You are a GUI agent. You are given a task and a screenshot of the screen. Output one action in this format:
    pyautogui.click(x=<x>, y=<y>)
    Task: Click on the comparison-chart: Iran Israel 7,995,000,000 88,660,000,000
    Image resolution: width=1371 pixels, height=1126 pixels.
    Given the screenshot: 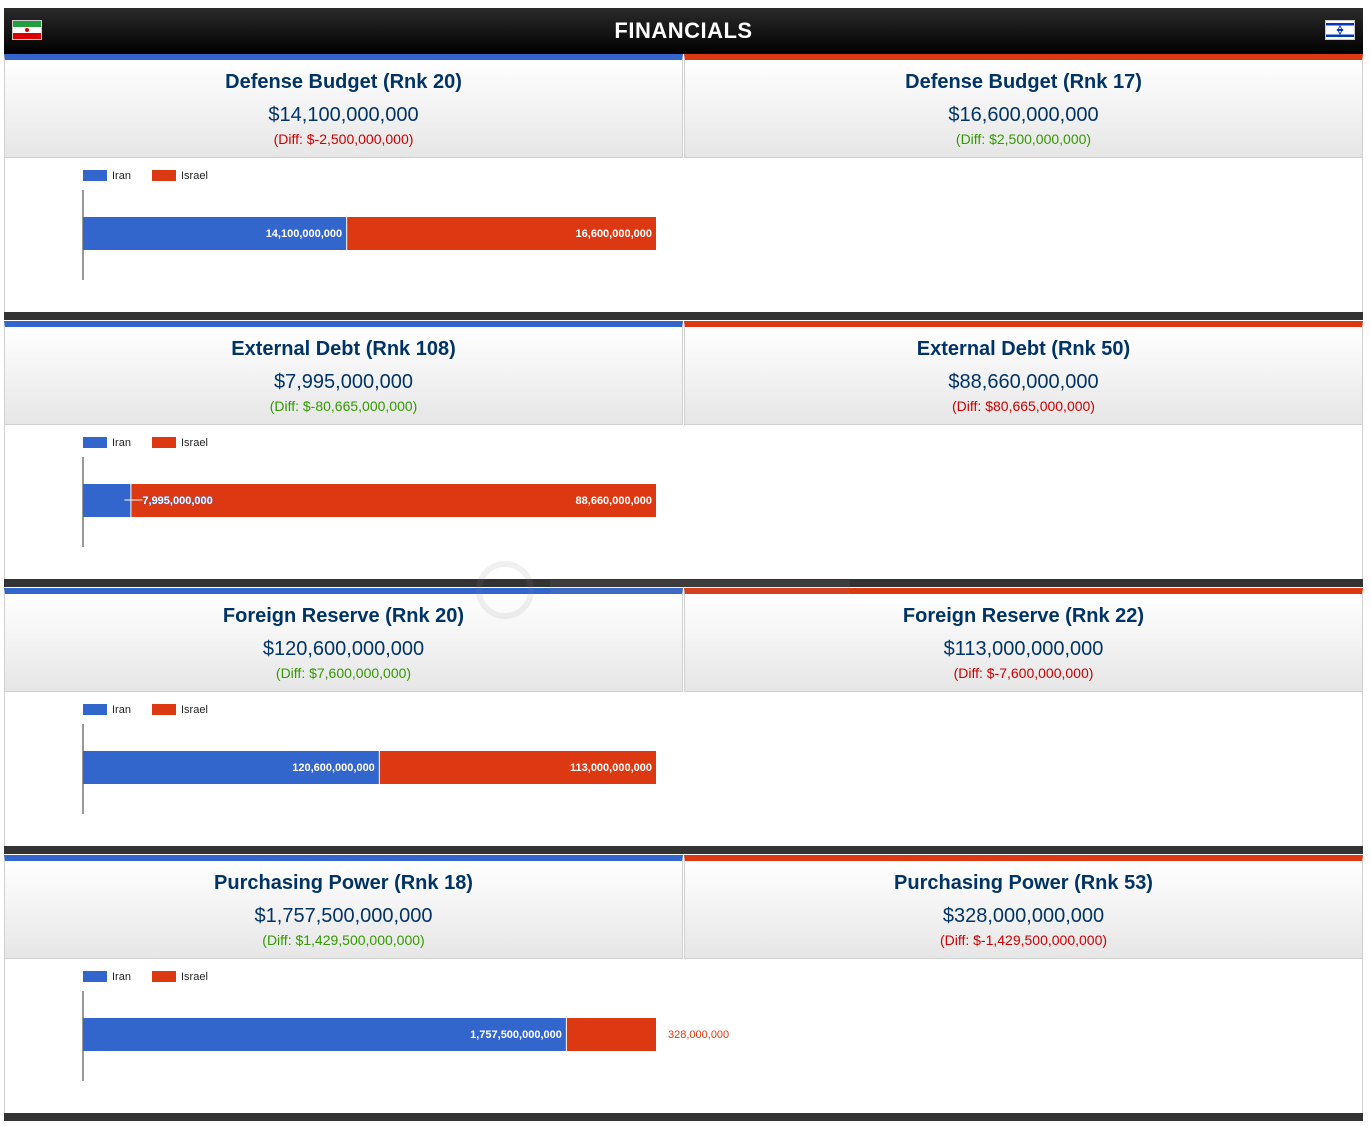 What is the action you would take?
    pyautogui.click(x=683, y=502)
    